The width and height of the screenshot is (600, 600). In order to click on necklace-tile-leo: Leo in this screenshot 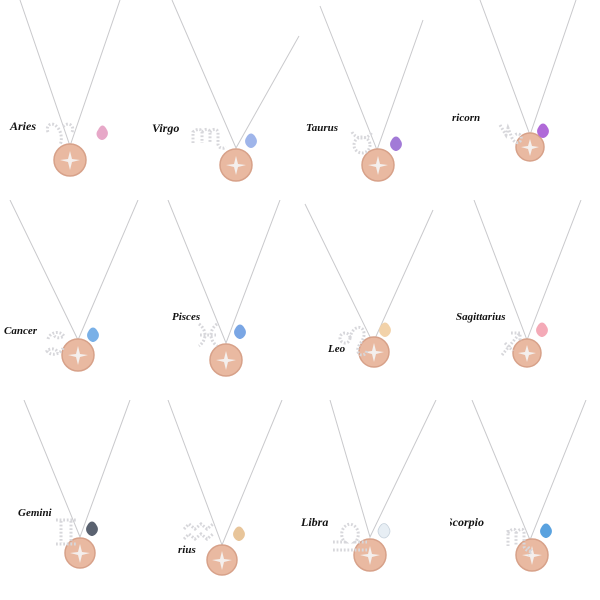, I will do `click(375, 300)`.